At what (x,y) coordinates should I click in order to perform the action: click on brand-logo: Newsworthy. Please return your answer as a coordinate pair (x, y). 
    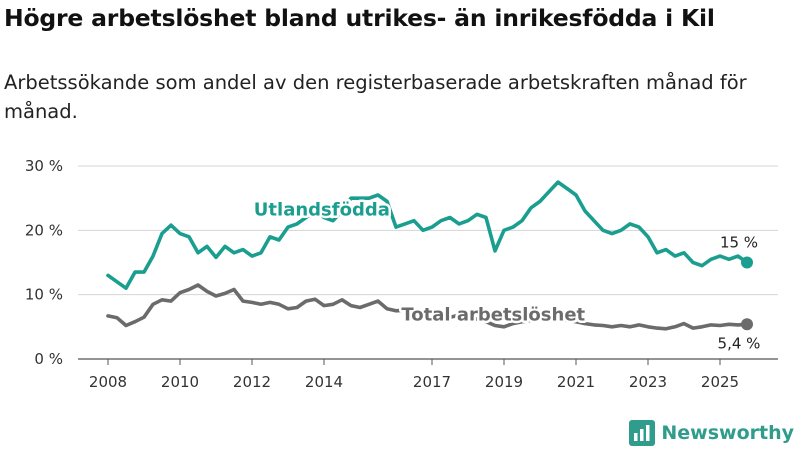
    Looking at the image, I should click on (711, 433).